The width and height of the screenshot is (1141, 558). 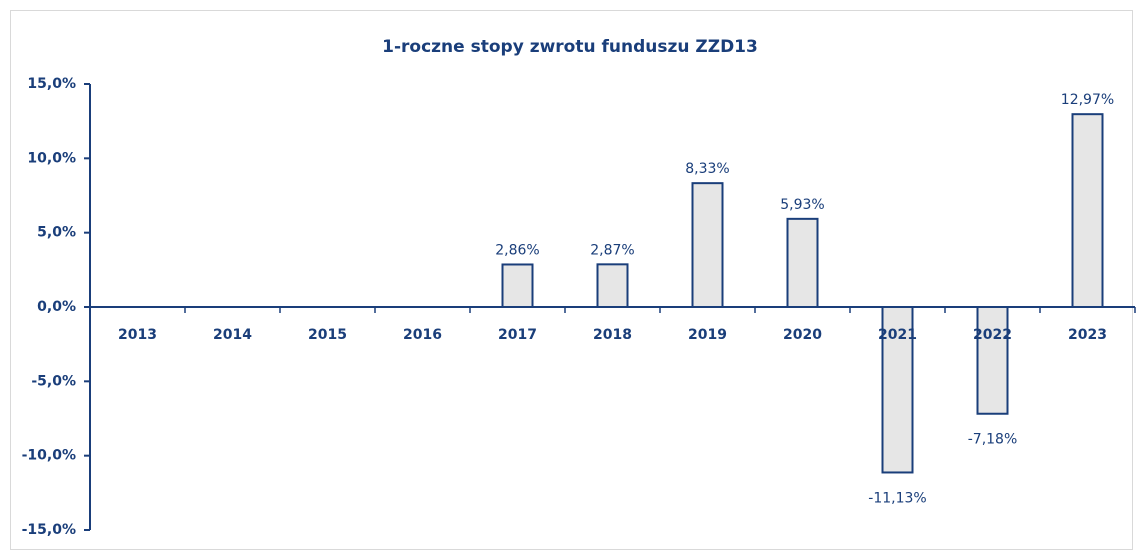 I want to click on x-tick-label: 2019, so click(x=707, y=335).